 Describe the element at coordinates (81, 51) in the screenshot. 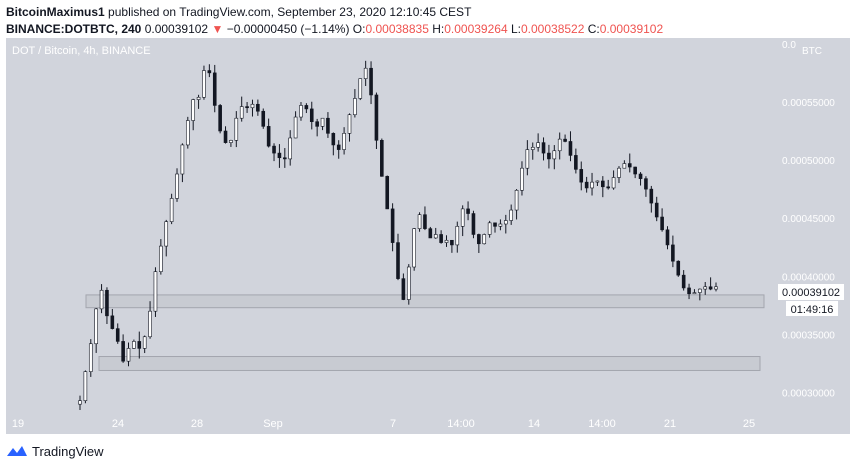

I see `chart-title: DOT / Bitcoin, 4h, BINANCE` at that location.